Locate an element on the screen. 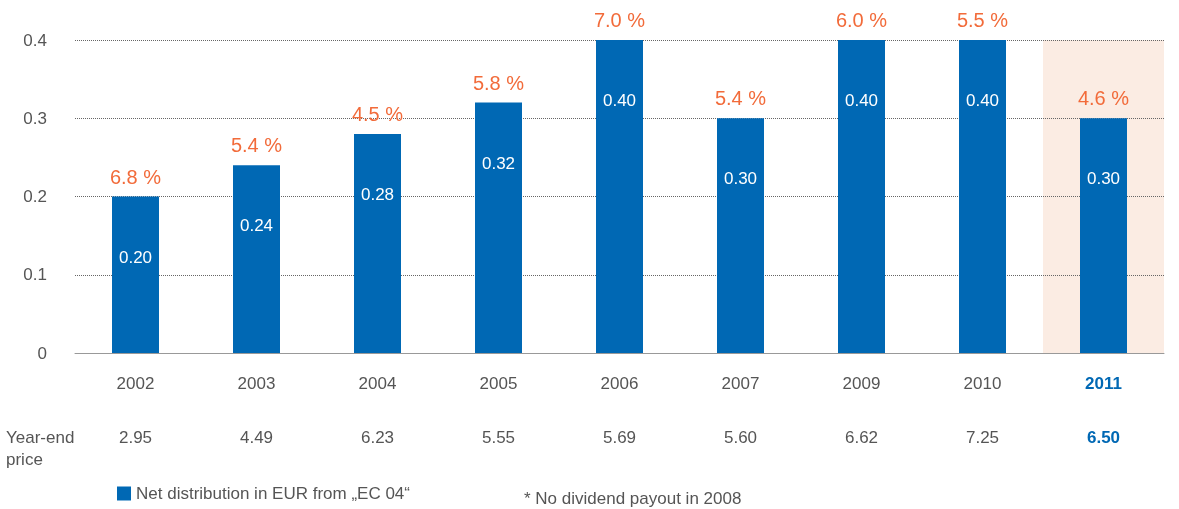  y-tick-label: 0.3 is located at coordinates (35, 118).